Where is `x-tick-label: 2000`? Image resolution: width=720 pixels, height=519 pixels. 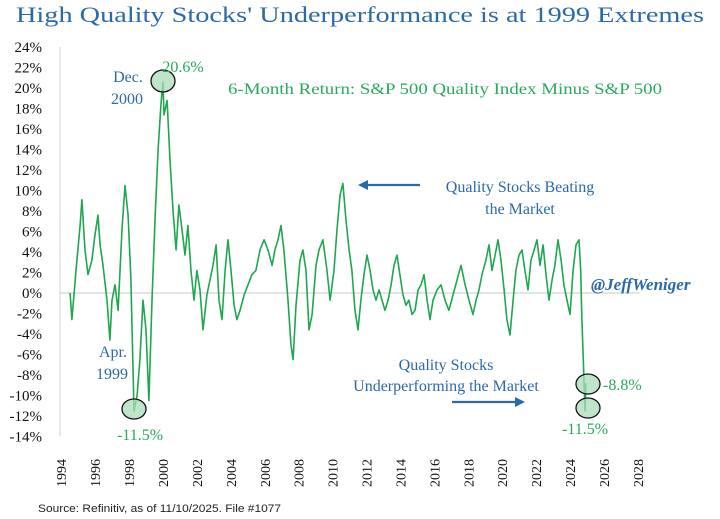
x-tick-label: 2000 is located at coordinates (164, 473).